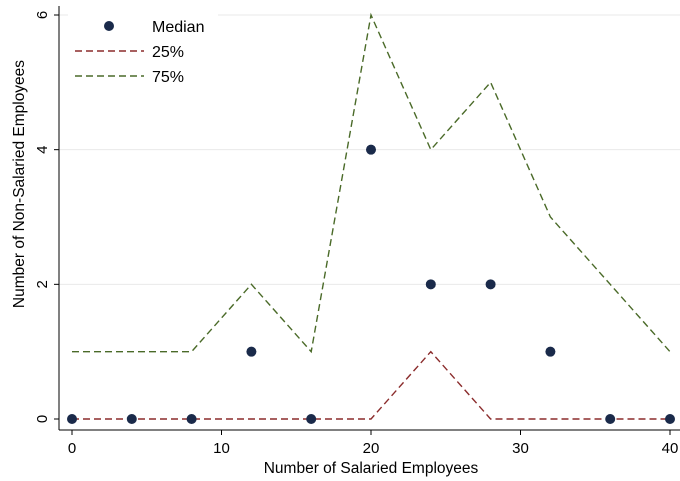 This screenshot has width=680, height=481. What do you see at coordinates (42, 149) in the screenshot?
I see `y-tick-label: 4` at bounding box center [42, 149].